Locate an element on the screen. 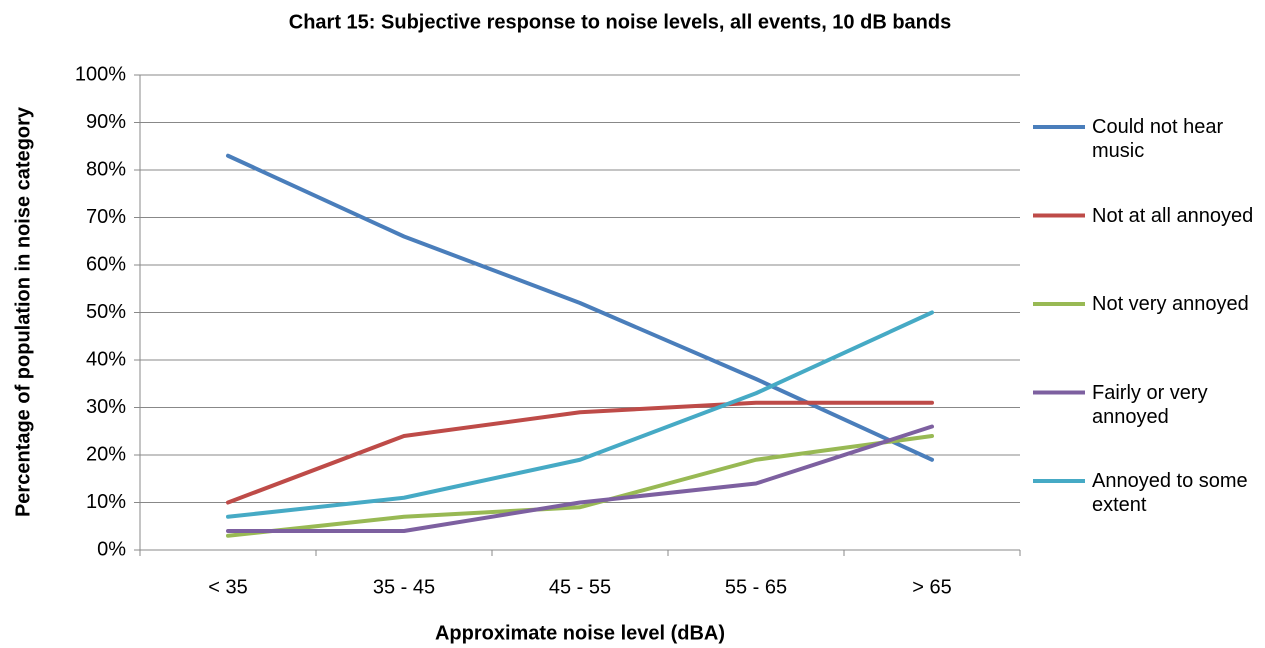 The height and width of the screenshot is (648, 1265). y-tick-label: 0% is located at coordinates (111, 549).